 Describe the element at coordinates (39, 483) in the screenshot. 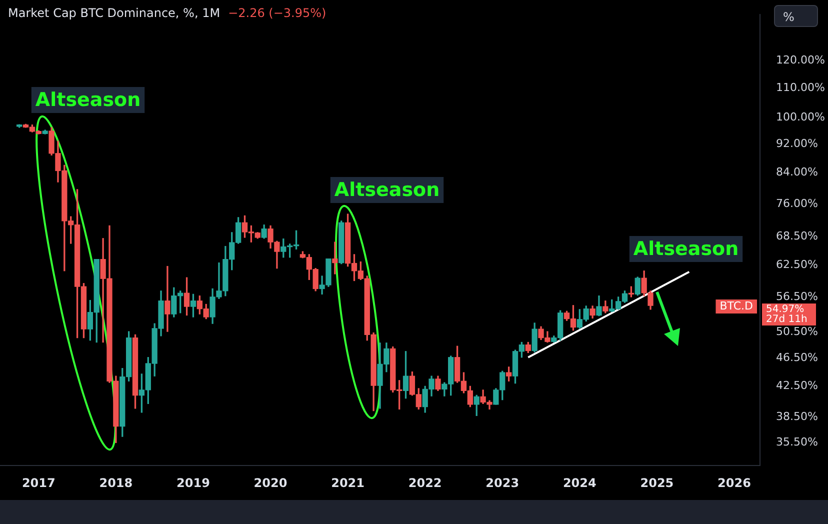

I see `x-tick-label: 2017` at that location.